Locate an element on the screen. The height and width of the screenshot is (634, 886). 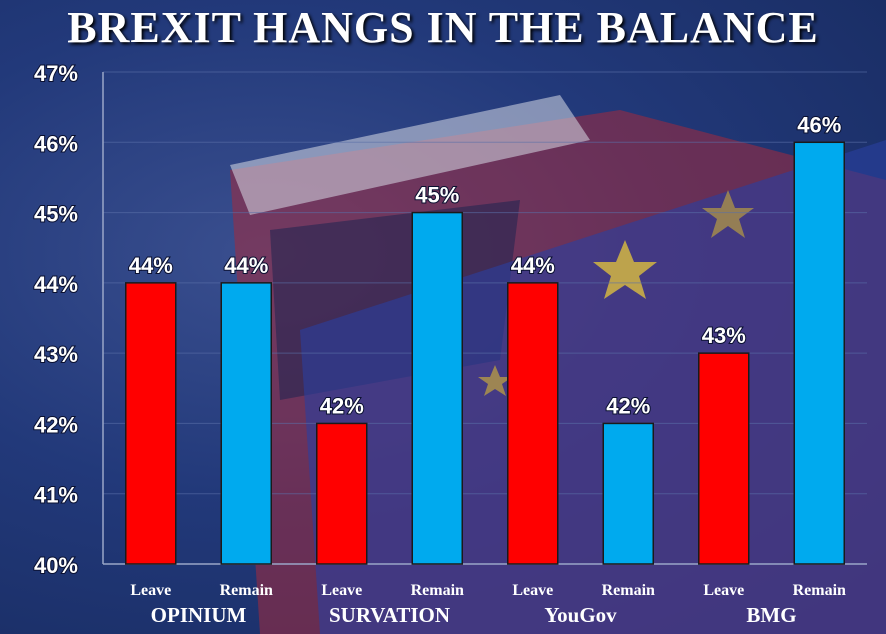
y-tick-label: 41% is located at coordinates (56, 495).